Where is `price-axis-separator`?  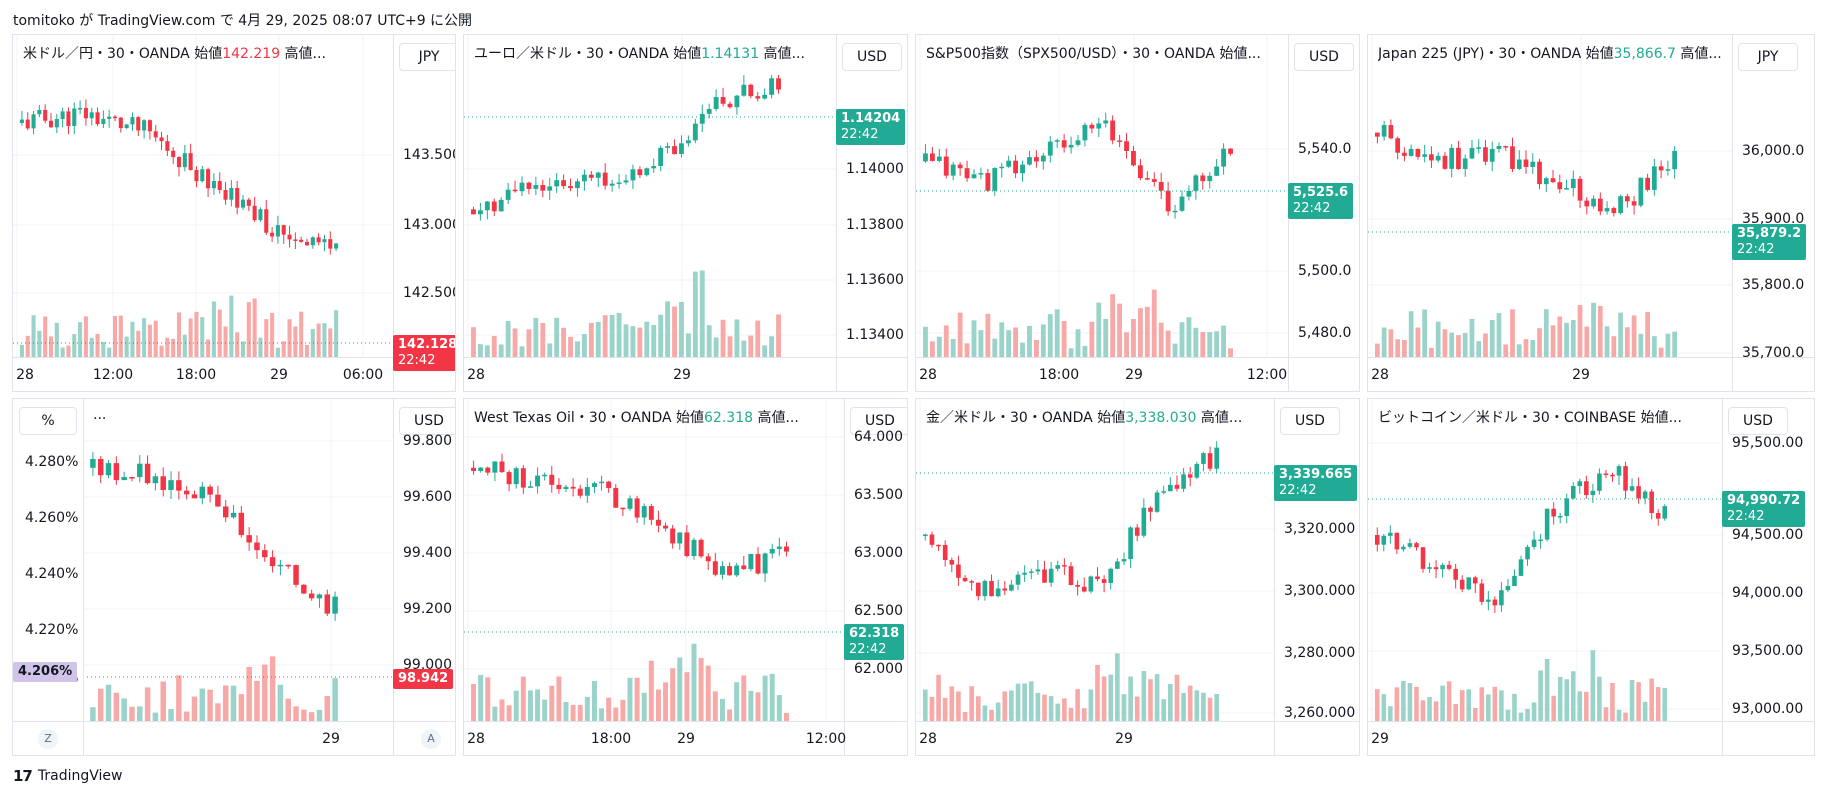
price-axis-separator is located at coordinates (393, 213).